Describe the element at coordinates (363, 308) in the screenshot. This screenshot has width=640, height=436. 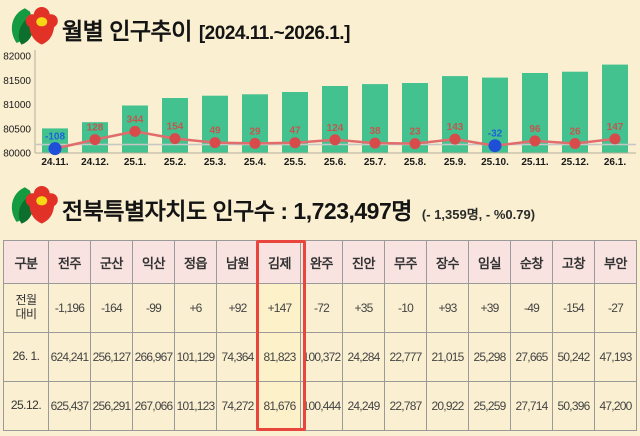
I see `cell-진안: +35` at that location.